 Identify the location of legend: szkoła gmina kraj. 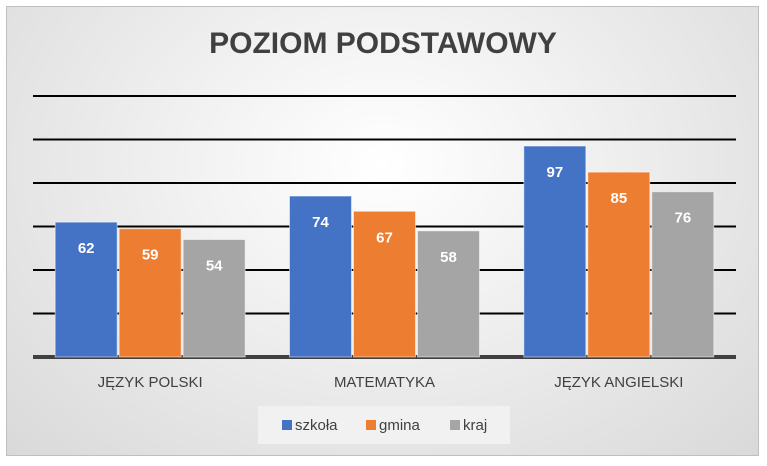
(384, 425).